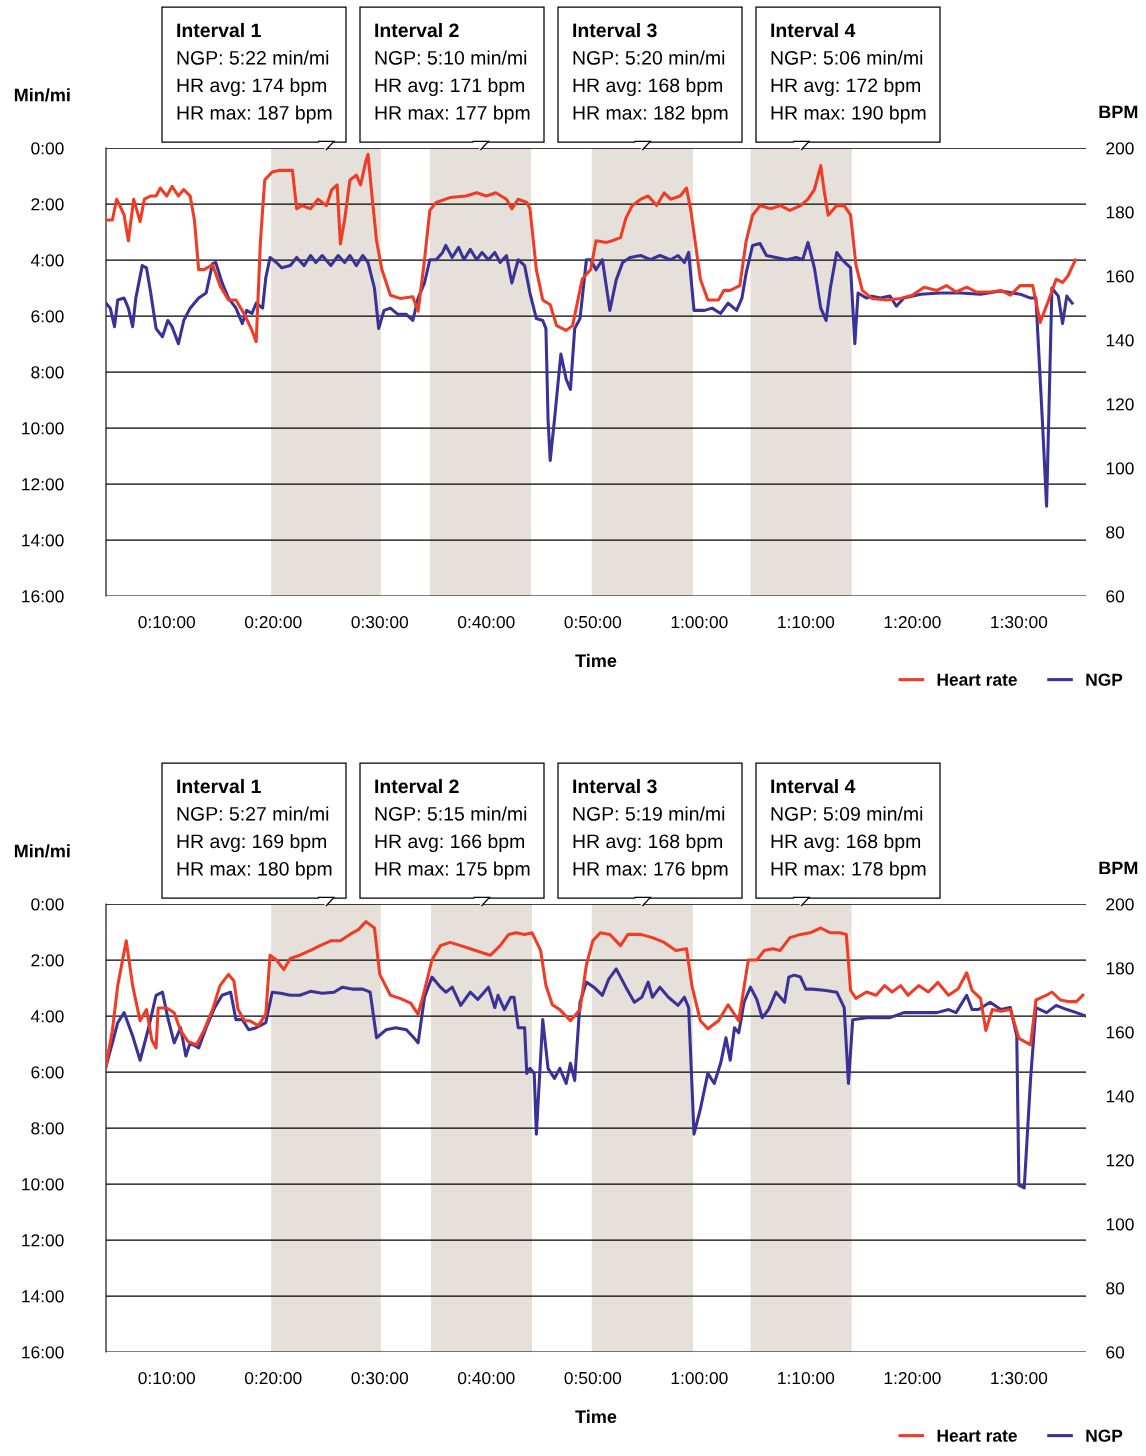  I want to click on text: Interval 1 NGP: 5:27 min/mi HR avg: 169 bpm HR max: 180 bpm, so click(254, 829).